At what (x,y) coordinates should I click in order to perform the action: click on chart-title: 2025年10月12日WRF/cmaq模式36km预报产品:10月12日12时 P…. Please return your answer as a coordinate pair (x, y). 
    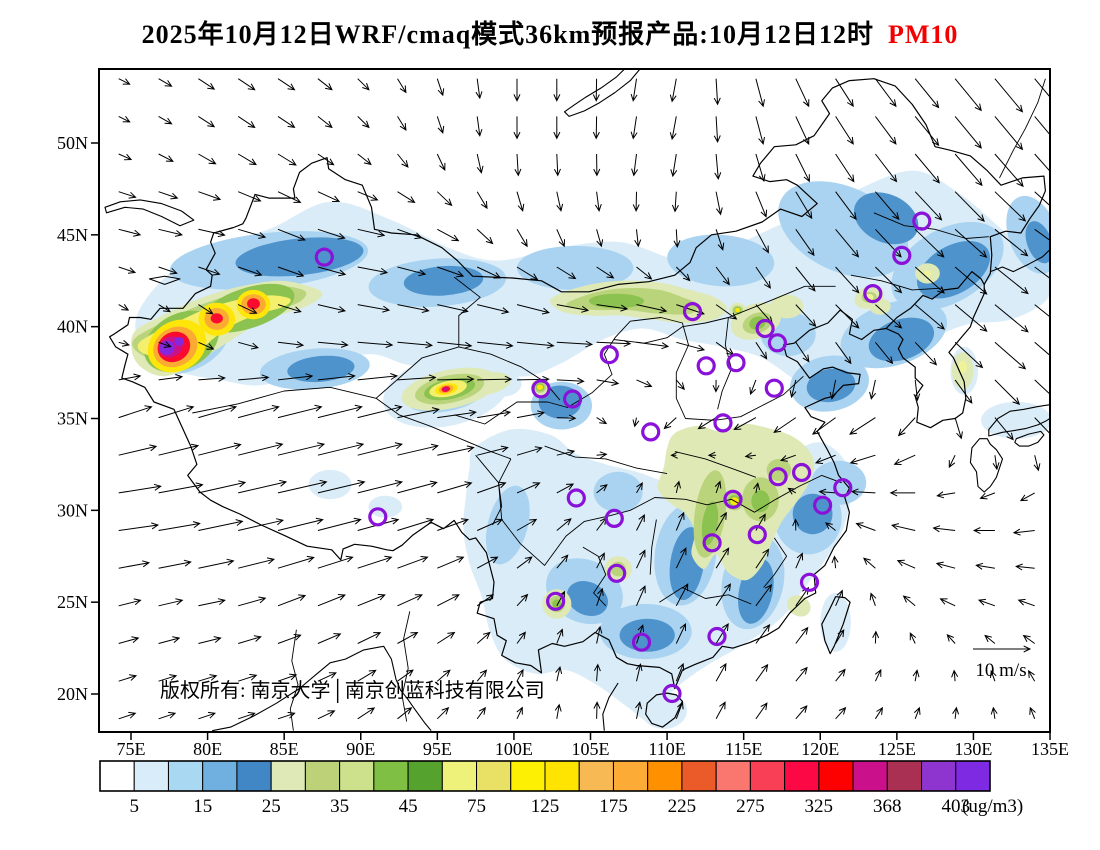
    Looking at the image, I should click on (550, 32).